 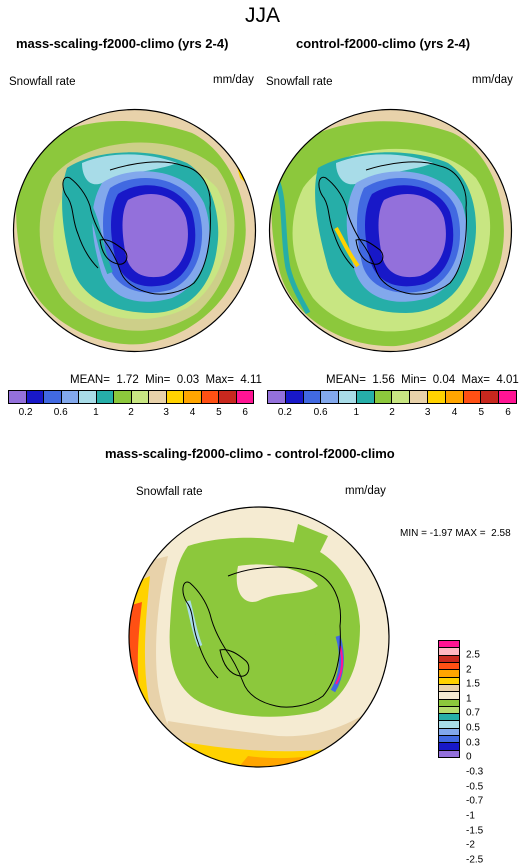 What do you see at coordinates (390, 230) in the screenshot?
I see `panel2-map` at bounding box center [390, 230].